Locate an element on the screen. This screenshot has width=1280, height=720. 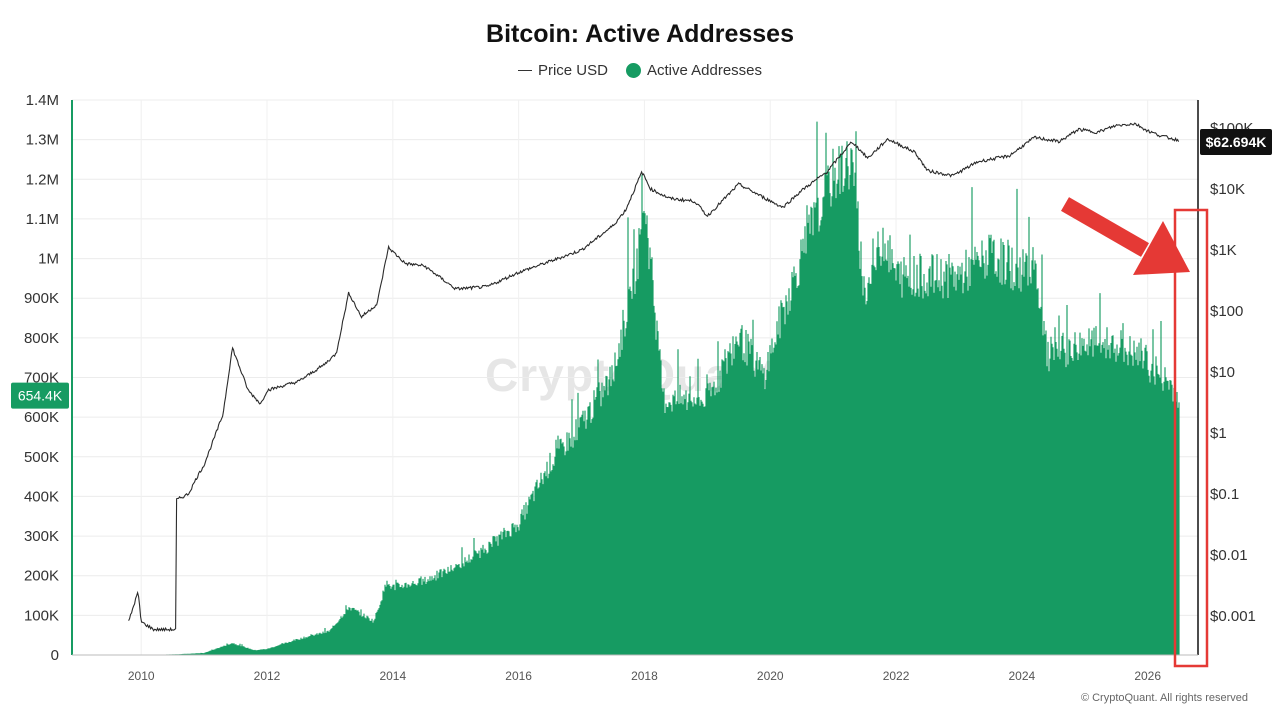
current-price-label: $62.694K is located at coordinates (1236, 142).